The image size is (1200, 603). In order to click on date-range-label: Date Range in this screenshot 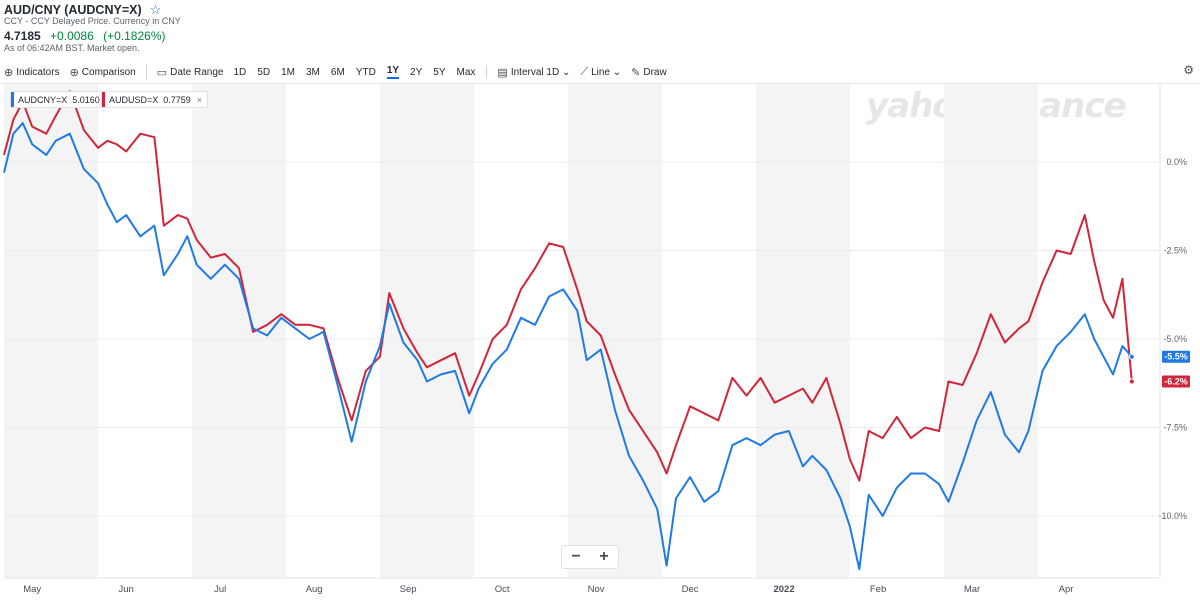, I will do `click(197, 72)`.